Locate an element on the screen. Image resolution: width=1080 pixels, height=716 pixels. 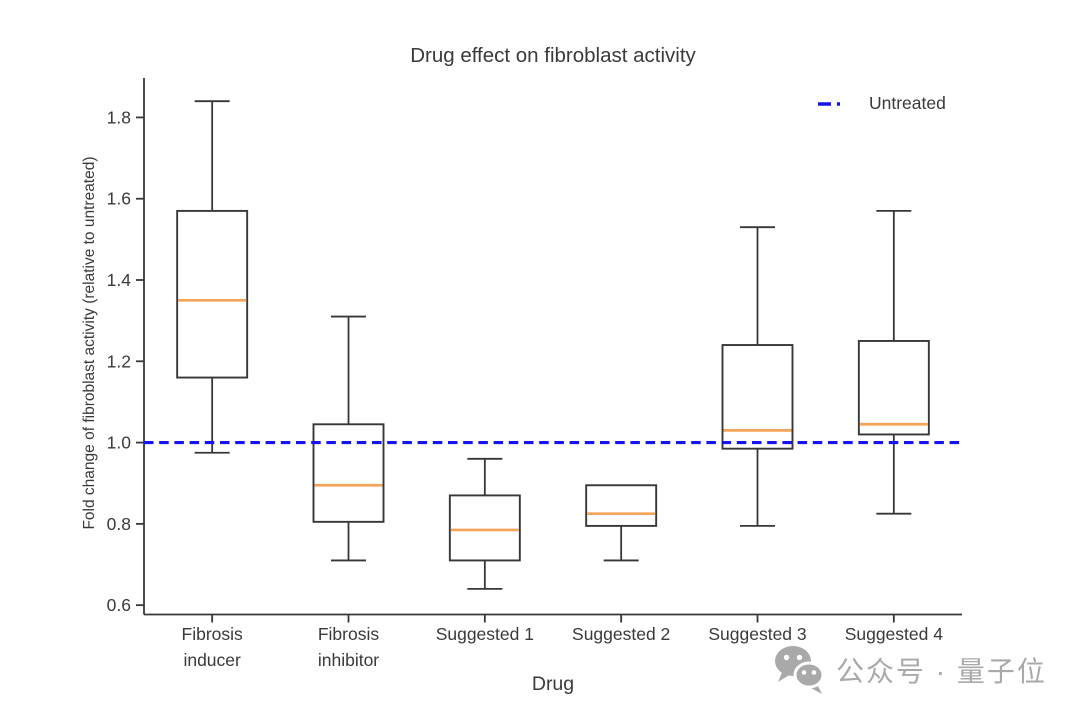
legend: Untreated is located at coordinates (881, 103).